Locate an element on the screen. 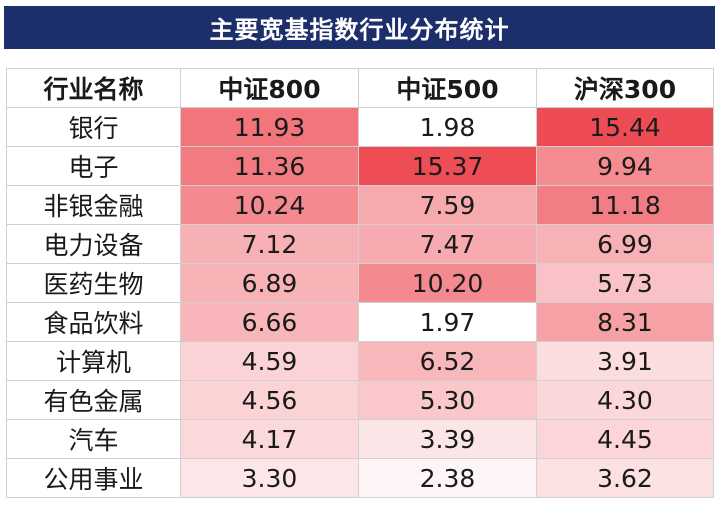  table-row: 公用事业 3.30 2.38 3.62 is located at coordinates (360, 478).